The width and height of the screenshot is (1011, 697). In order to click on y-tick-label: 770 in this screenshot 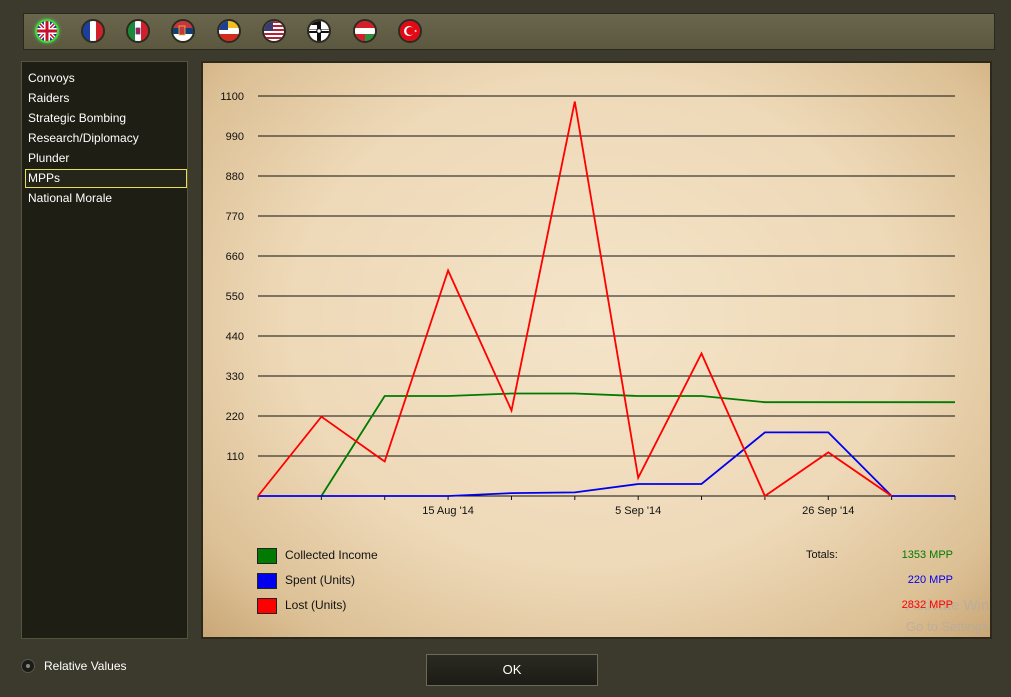, I will do `click(235, 217)`.